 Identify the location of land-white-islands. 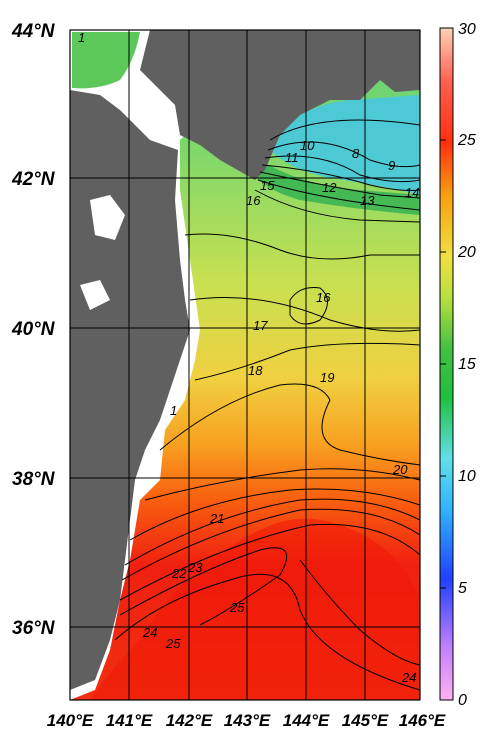
(102, 252).